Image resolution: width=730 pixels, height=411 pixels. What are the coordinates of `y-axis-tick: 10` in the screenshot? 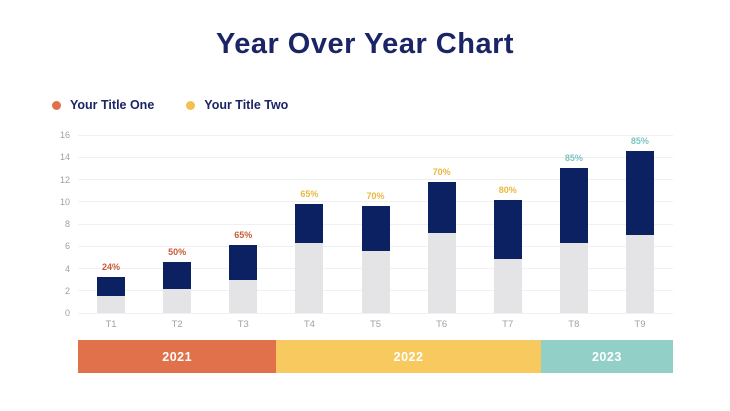 It's located at (64, 201).